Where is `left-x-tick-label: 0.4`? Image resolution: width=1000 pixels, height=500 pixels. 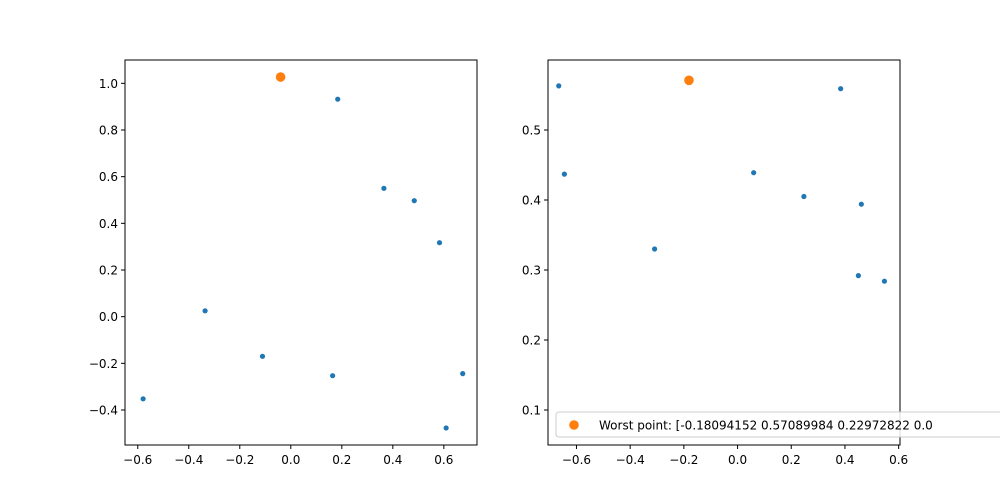
left-x-tick-label: 0.4 is located at coordinates (392, 460).